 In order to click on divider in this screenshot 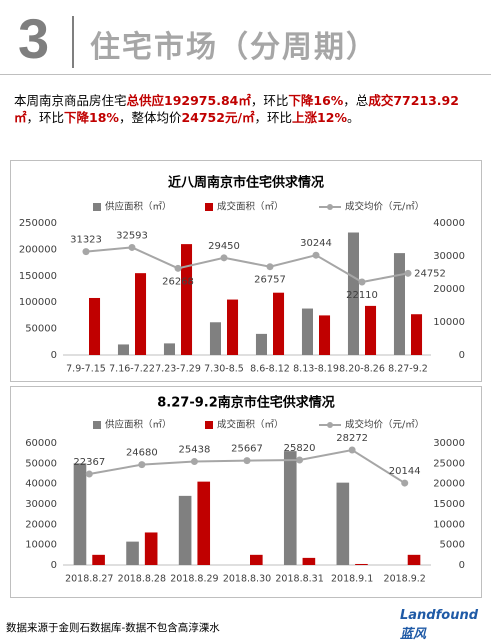, I will do `click(73, 42)`.